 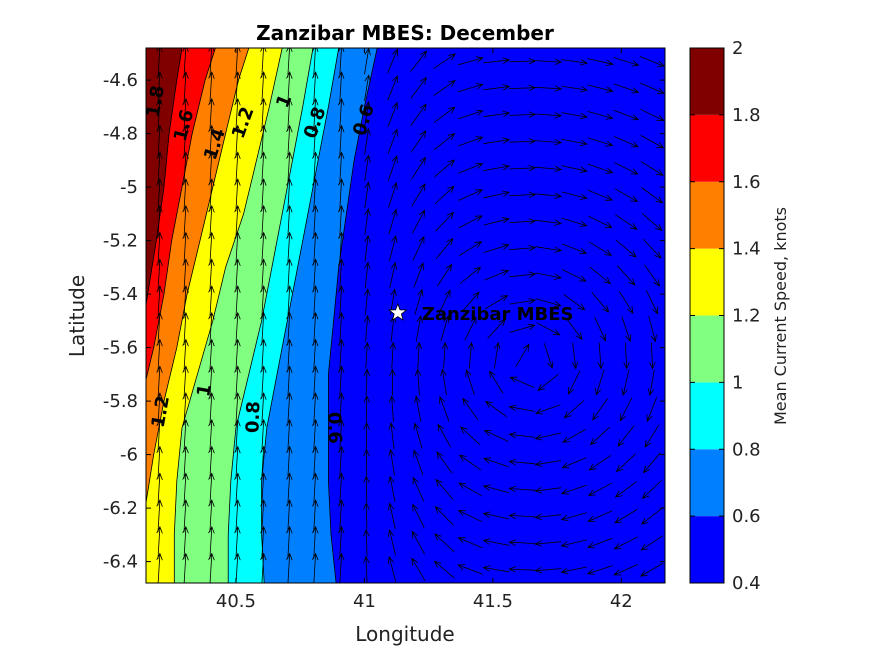 What do you see at coordinates (746, 516) in the screenshot?
I see `colorbar-tick-label: 0.6` at bounding box center [746, 516].